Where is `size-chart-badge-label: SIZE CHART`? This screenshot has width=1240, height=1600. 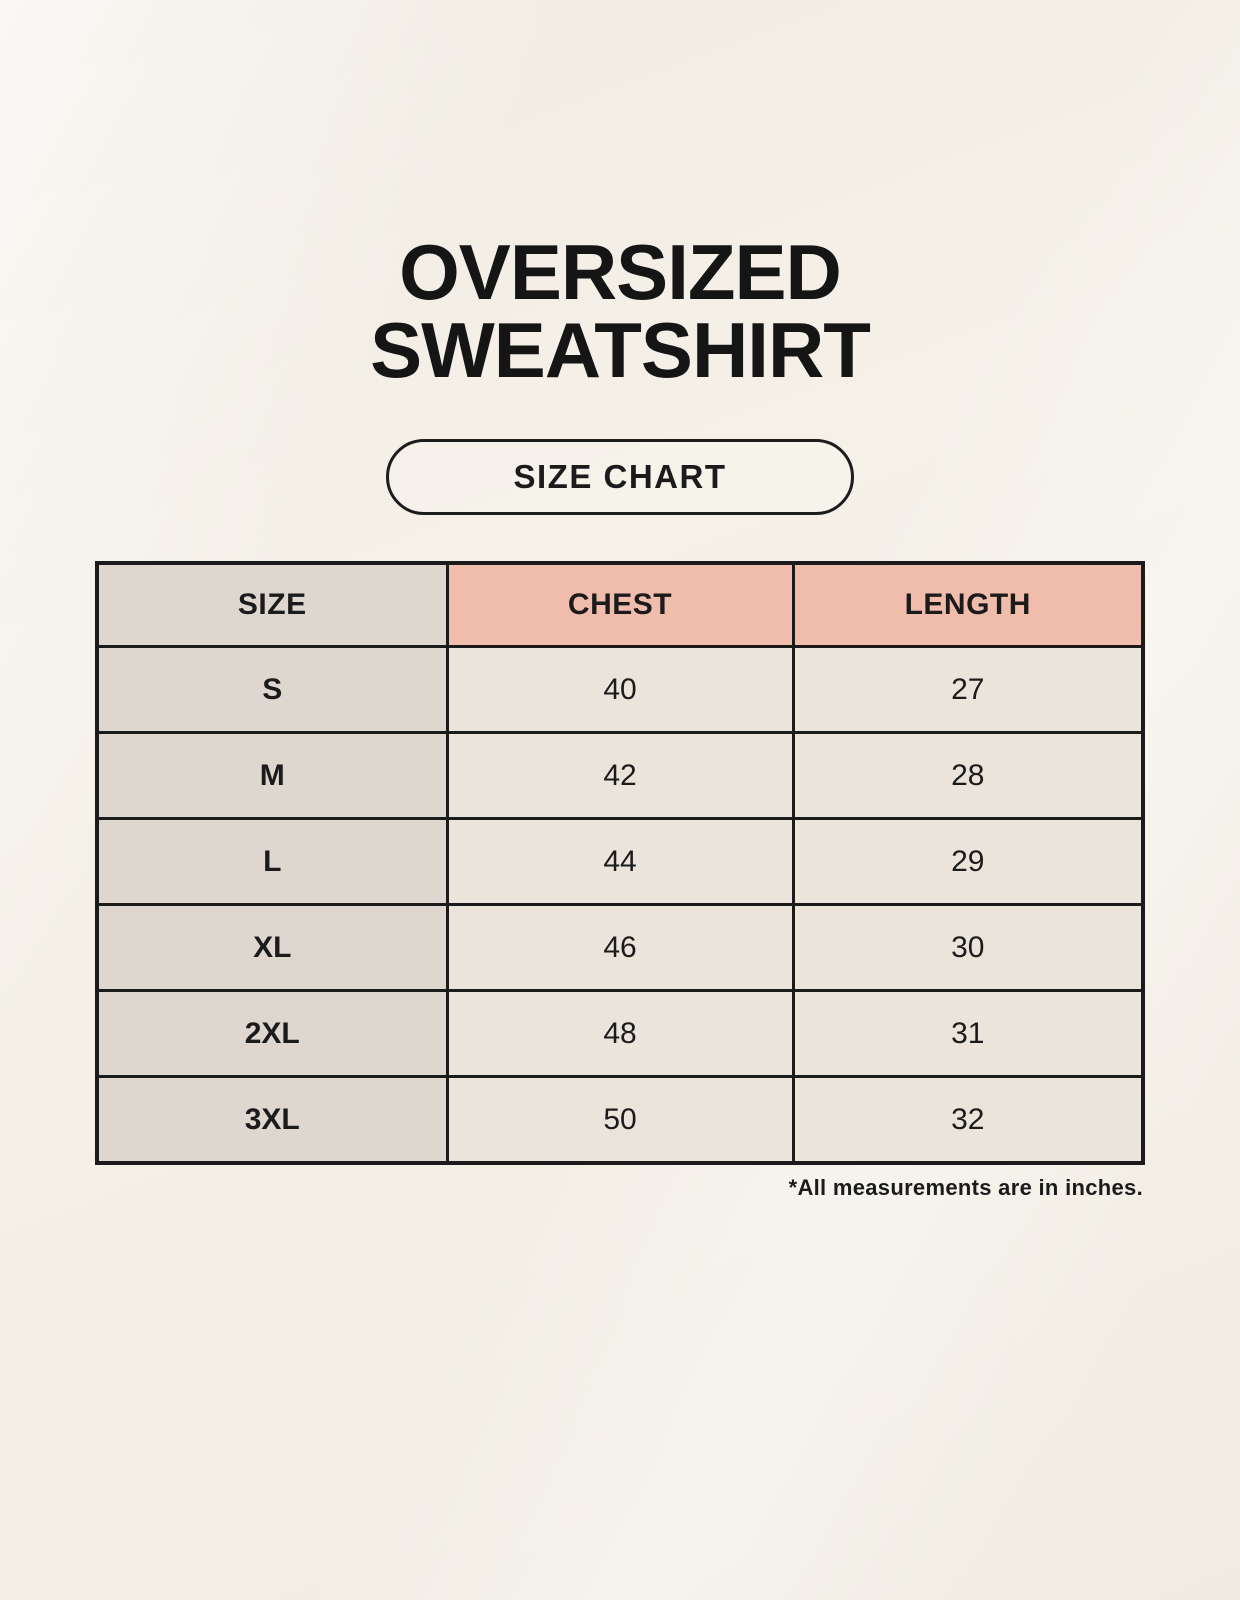 size-chart-badge-label: SIZE CHART is located at coordinates (620, 476).